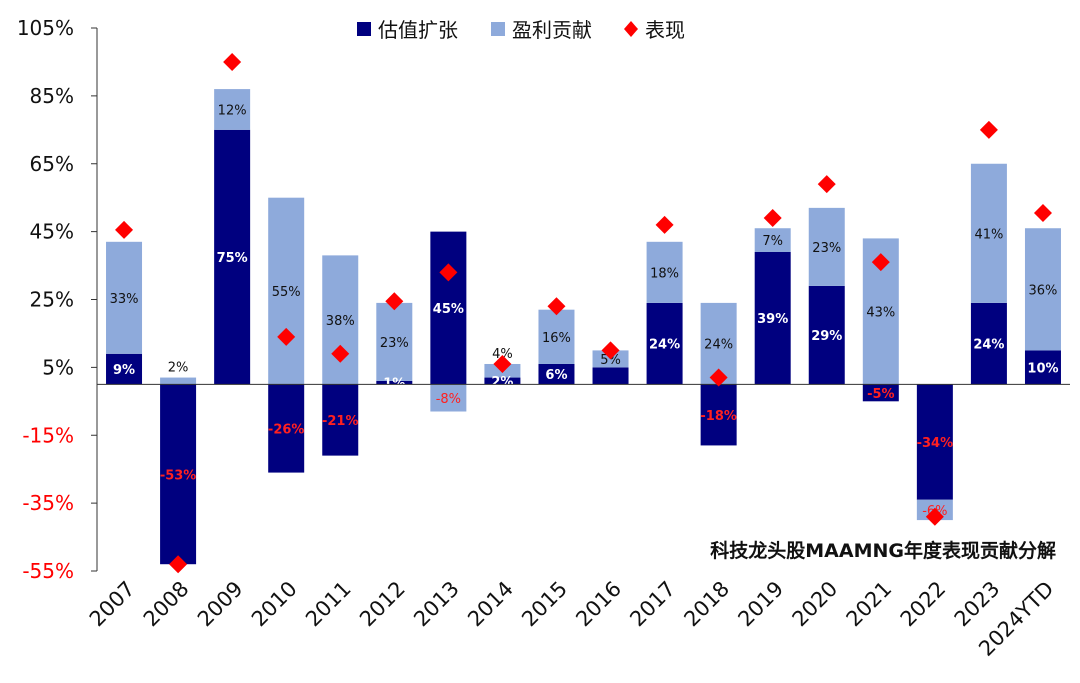 The image size is (1080, 683). Describe the element at coordinates (436, 604) in the screenshot. I see `x-tick-label: 2013` at that location.